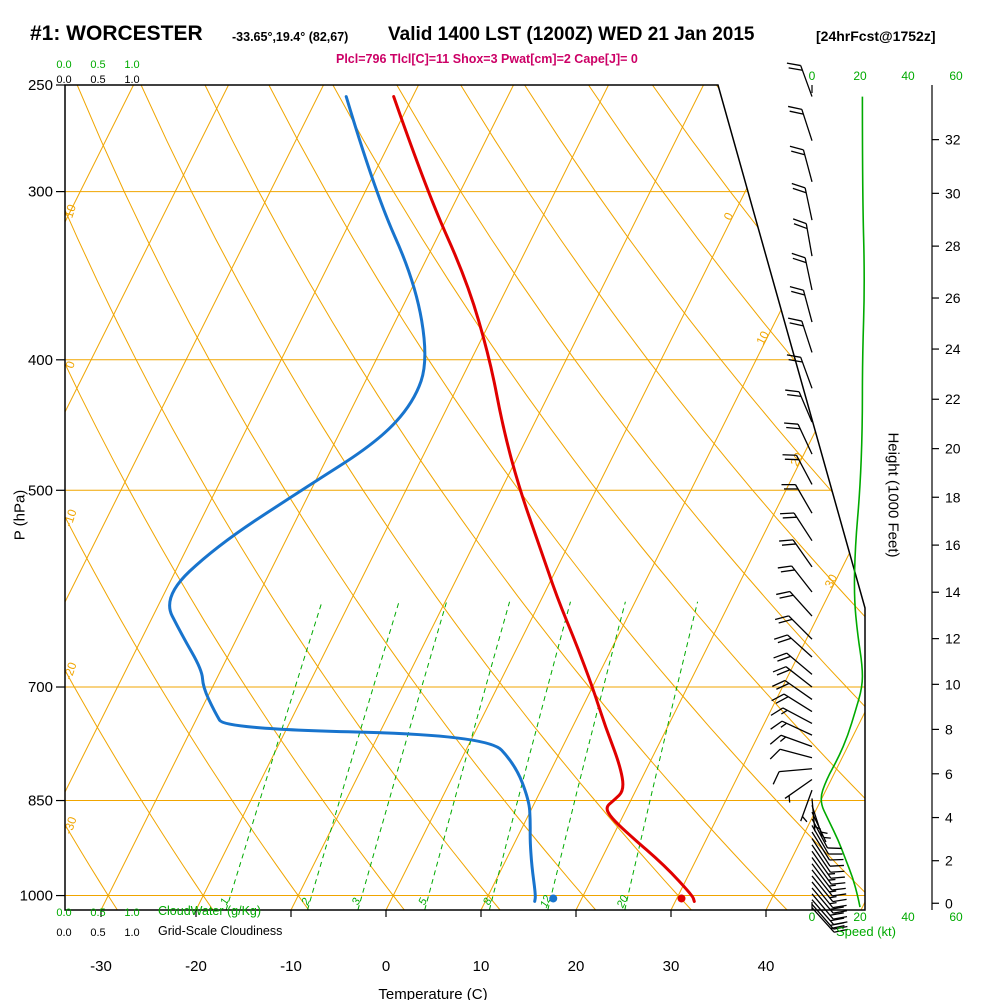  I want to click on temperature-axis-title: Temperature (C), so click(433, 993).